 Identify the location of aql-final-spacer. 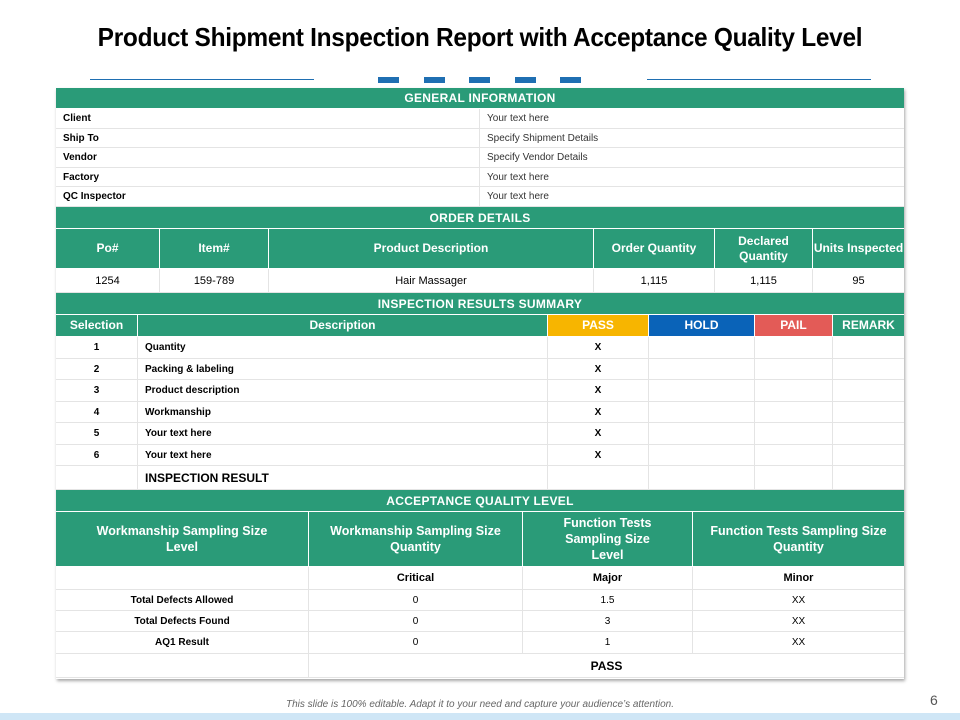
(182, 666).